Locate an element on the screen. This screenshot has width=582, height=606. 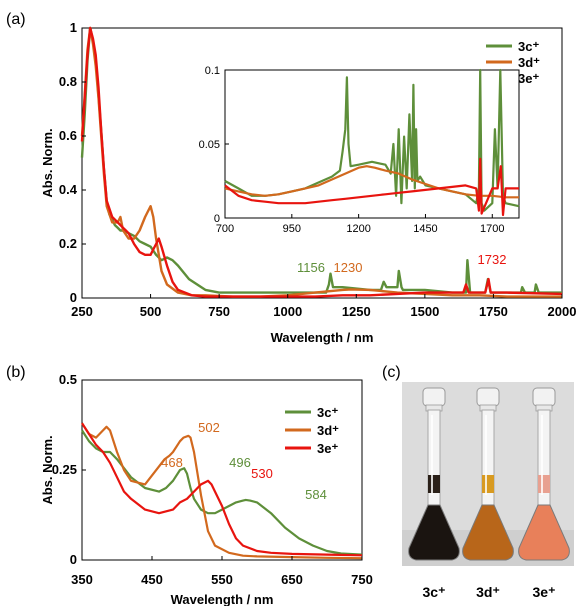
inset-series-3e is located at coordinates (371, 187).